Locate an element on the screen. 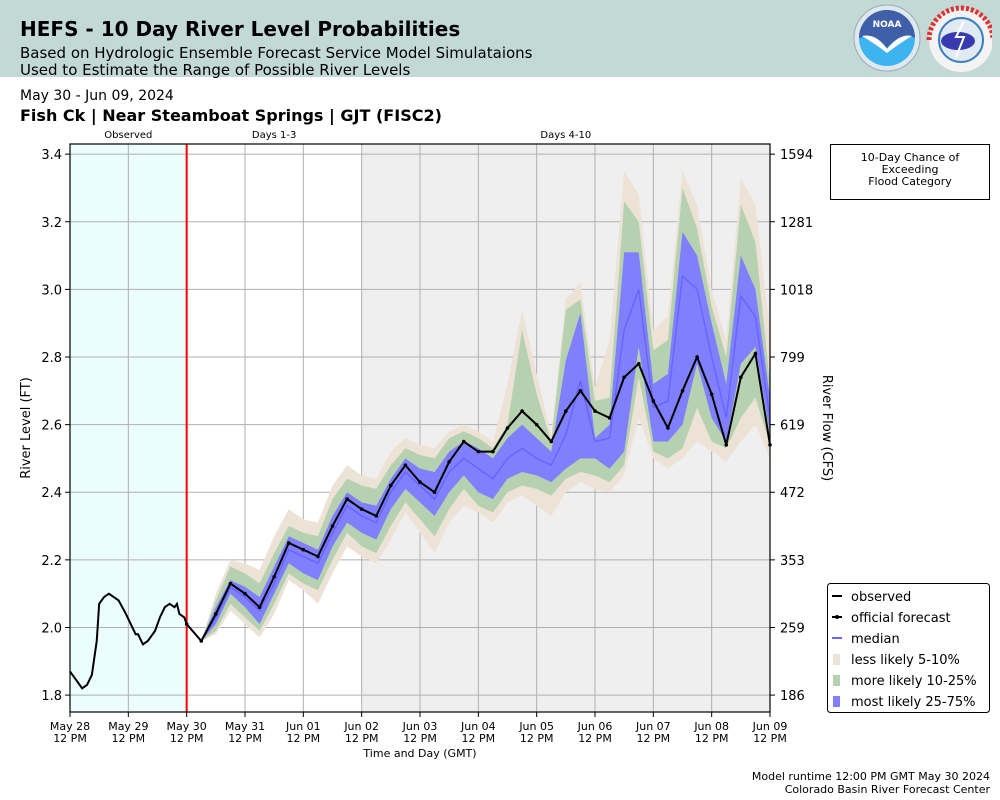  y-tick-label: 2.6 is located at coordinates (51, 426).